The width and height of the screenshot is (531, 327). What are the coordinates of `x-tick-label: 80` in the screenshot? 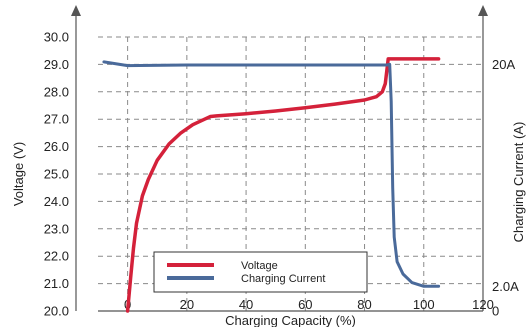 It's located at (364, 304).